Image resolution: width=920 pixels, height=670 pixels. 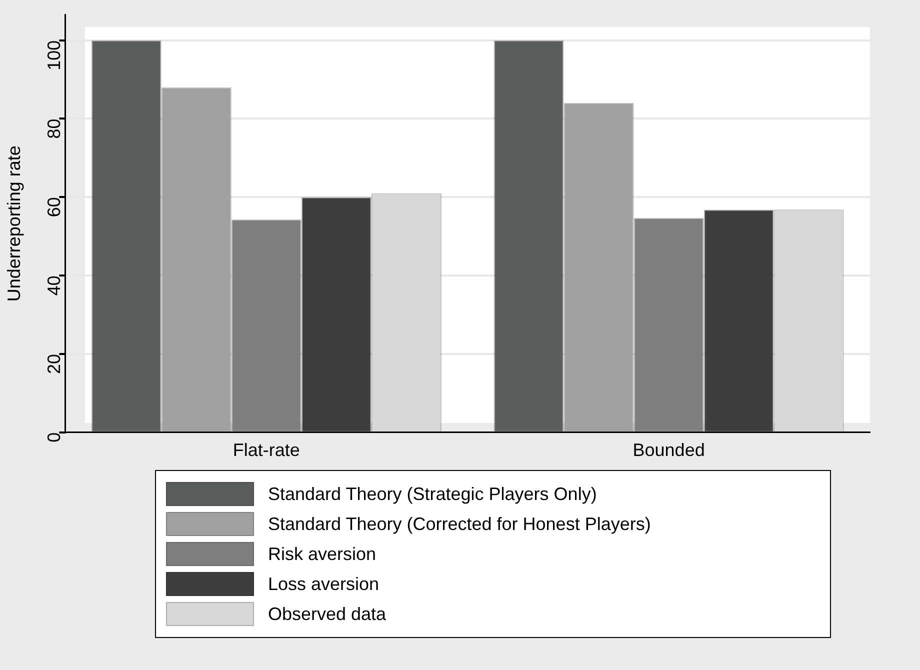 What do you see at coordinates (14, 224) in the screenshot?
I see `y-axis-title: Underreporting rate` at bounding box center [14, 224].